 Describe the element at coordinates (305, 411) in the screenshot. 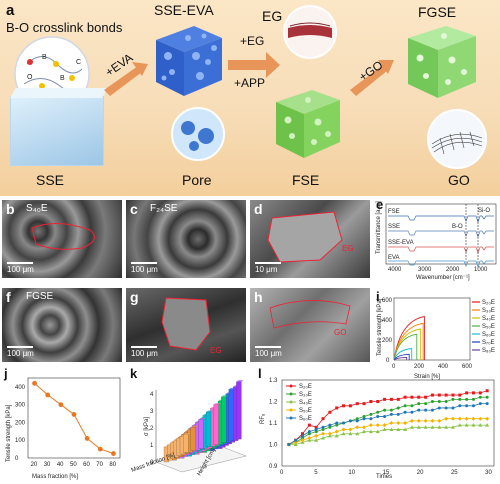

I see `legend-label: S₅₀E` at that location.